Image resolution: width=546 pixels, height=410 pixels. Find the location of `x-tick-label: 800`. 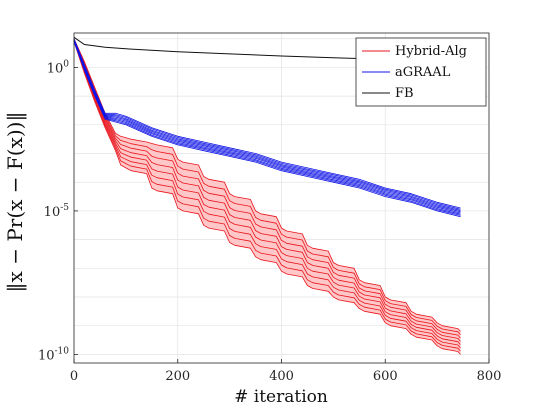

x-tick-label: 800 is located at coordinates (489, 376).